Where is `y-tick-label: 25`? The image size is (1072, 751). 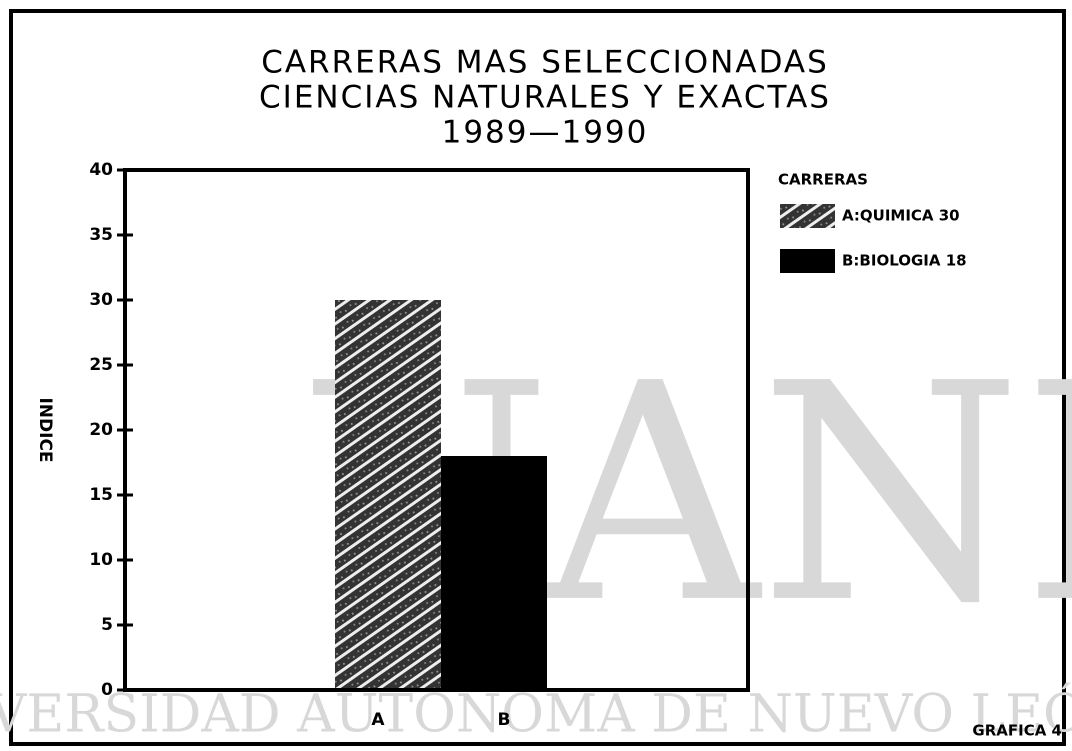 y-tick-label: 25 is located at coordinates (101, 365).